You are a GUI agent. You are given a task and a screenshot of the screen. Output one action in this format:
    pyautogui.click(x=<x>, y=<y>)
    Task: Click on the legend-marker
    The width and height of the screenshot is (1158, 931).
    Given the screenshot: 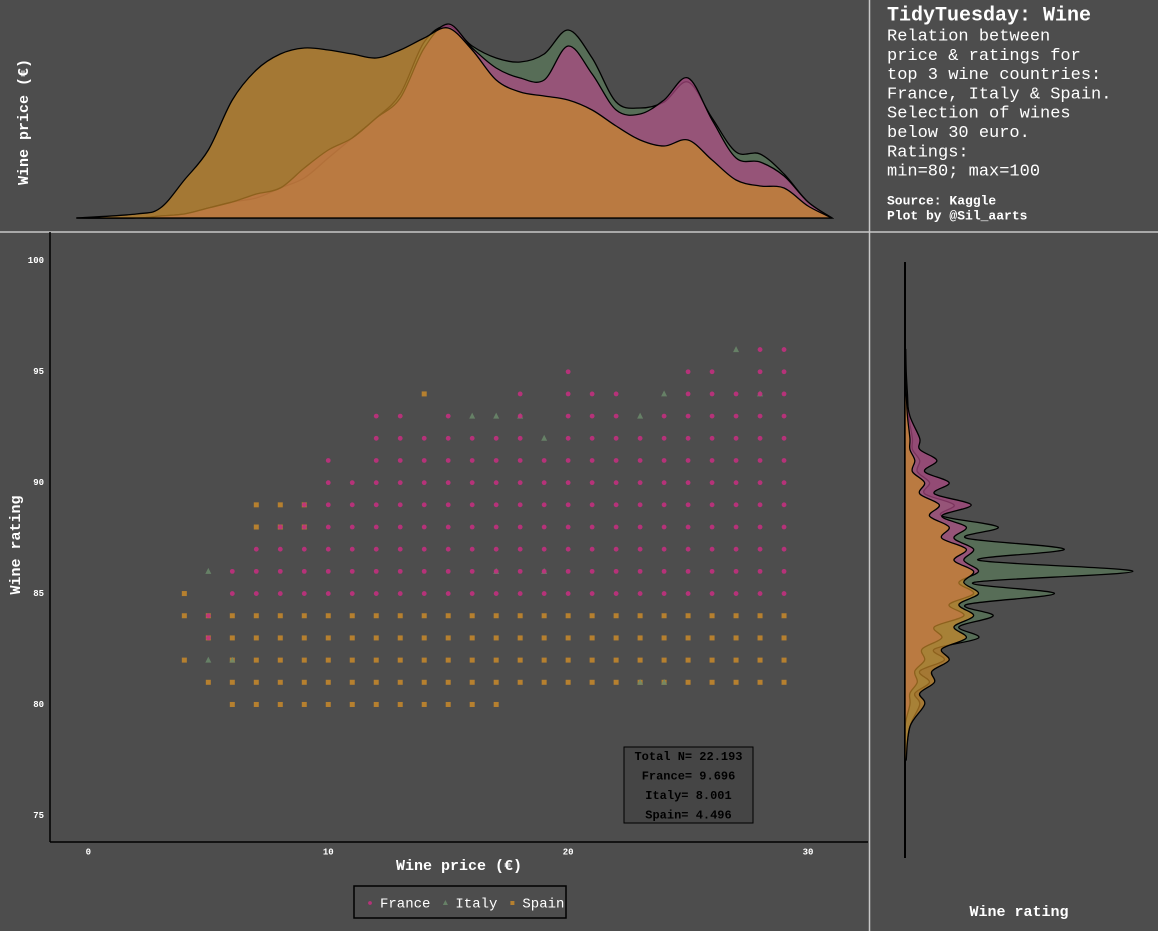 What is the action you would take?
    pyautogui.click(x=370, y=903)
    